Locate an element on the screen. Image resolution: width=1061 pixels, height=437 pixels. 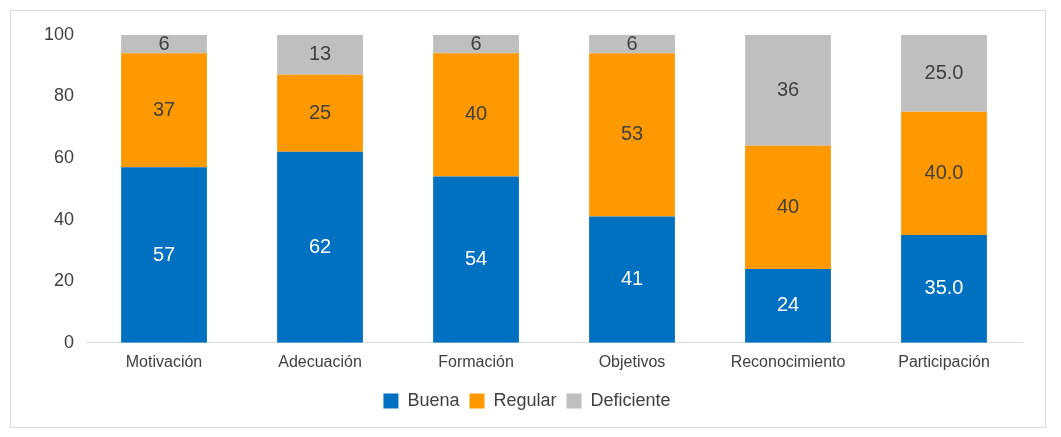
data-label: 13 is located at coordinates (320, 53).